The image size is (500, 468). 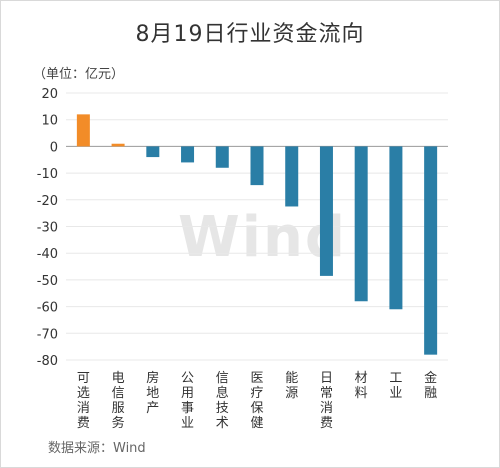 What do you see at coordinates (361, 386) in the screenshot?
I see `category-label: 材料` at bounding box center [361, 386].